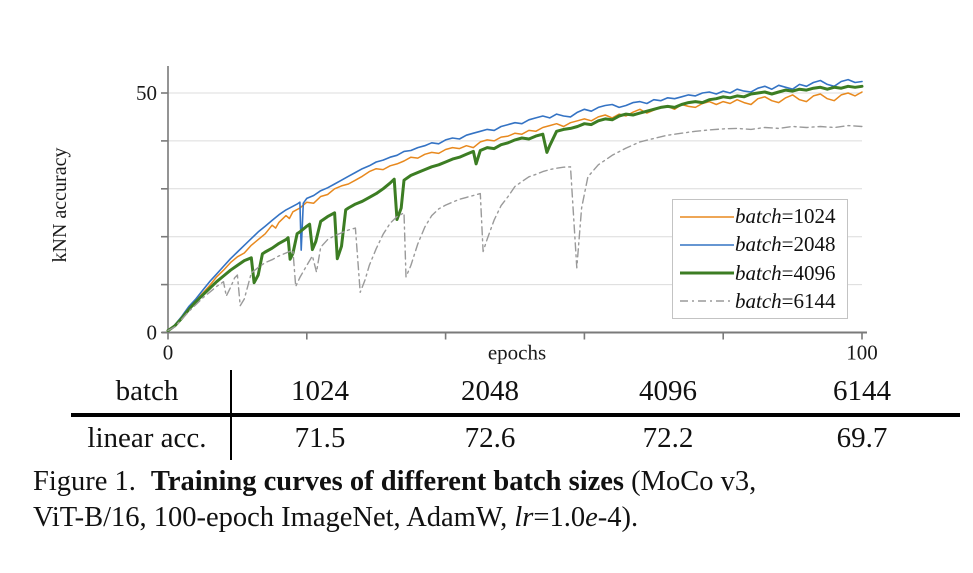  I want to click on legend-item-batch-6144: batch=6144, so click(763, 301).